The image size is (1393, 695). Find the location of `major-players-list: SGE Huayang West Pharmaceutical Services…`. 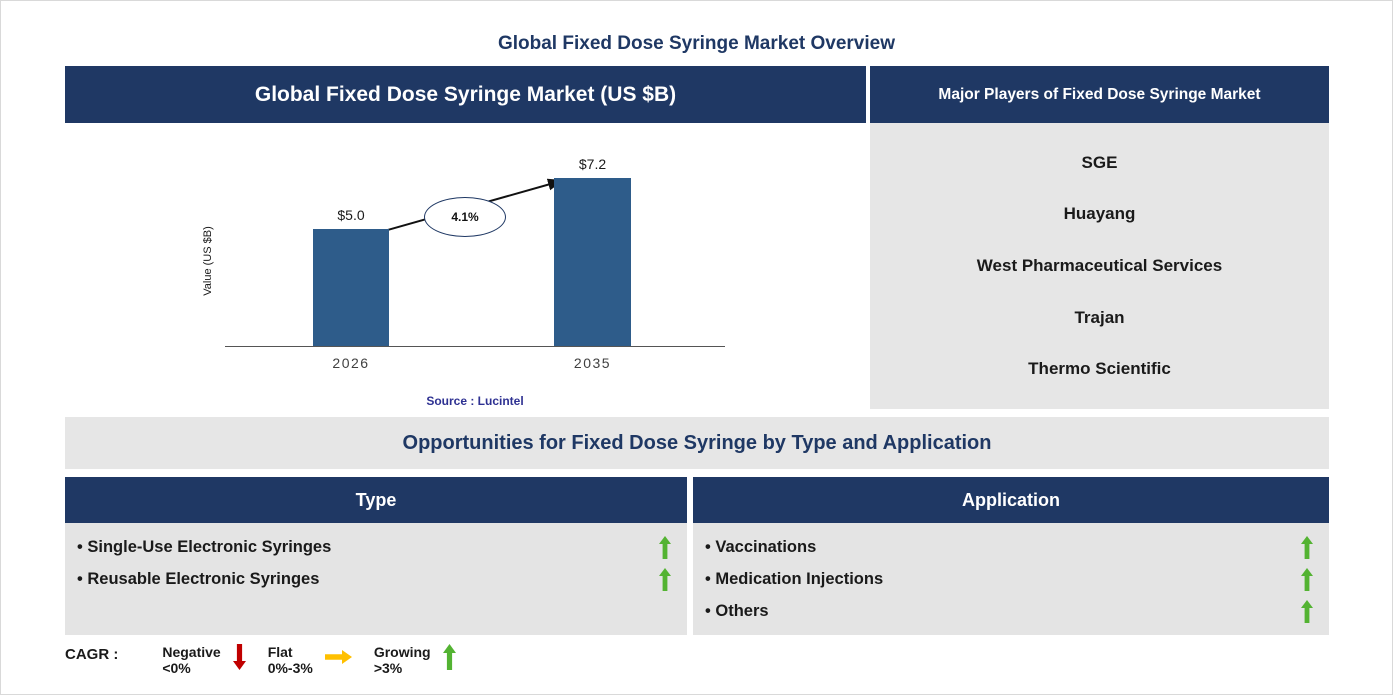

major-players-list: SGE Huayang West Pharmaceutical Services… is located at coordinates (1099, 266).